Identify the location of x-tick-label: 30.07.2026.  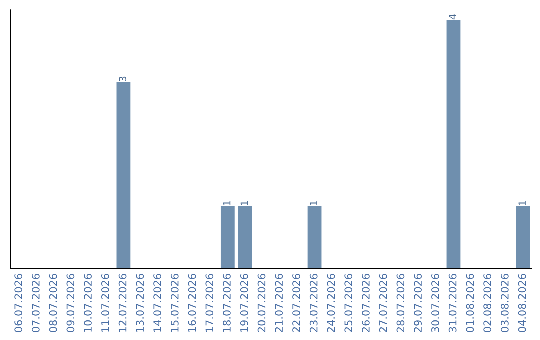
(436, 303).